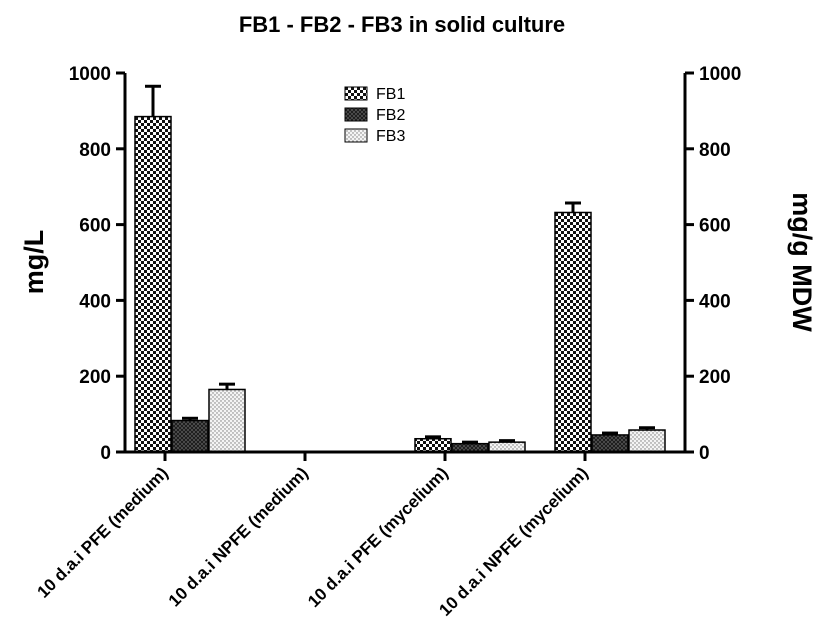  I want to click on x-tick-label: 10 d.a.i PFE (mycelium), so click(378, 537).